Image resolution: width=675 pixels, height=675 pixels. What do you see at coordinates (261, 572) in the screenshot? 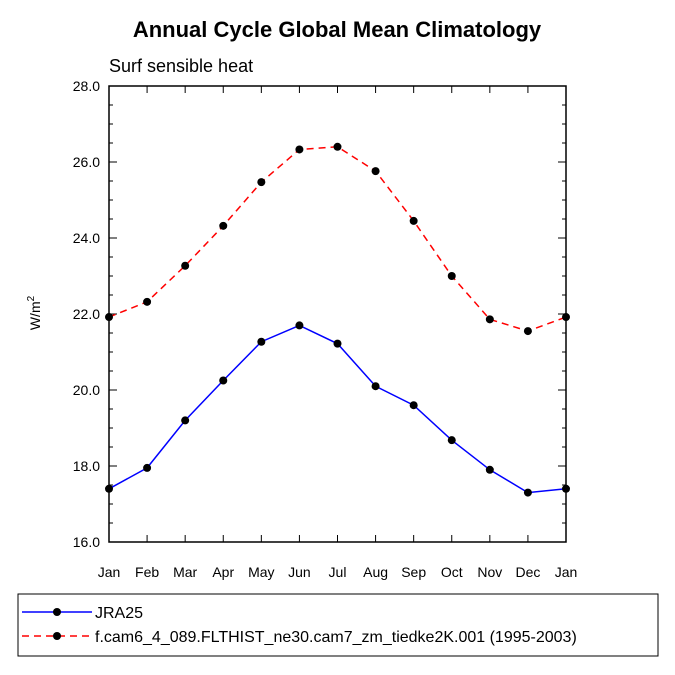
I see `x-tick-label: May` at bounding box center [261, 572].